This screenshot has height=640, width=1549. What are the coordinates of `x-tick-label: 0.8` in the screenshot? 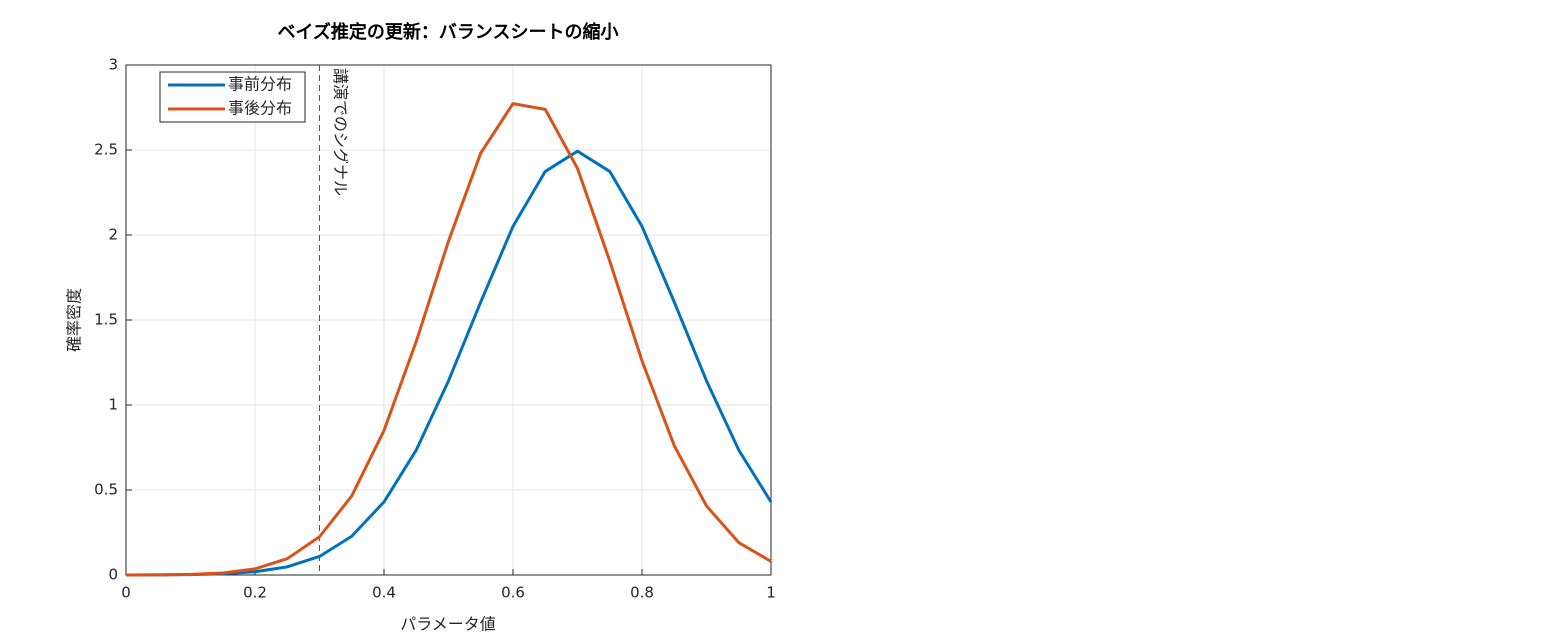 It's located at (642, 593).